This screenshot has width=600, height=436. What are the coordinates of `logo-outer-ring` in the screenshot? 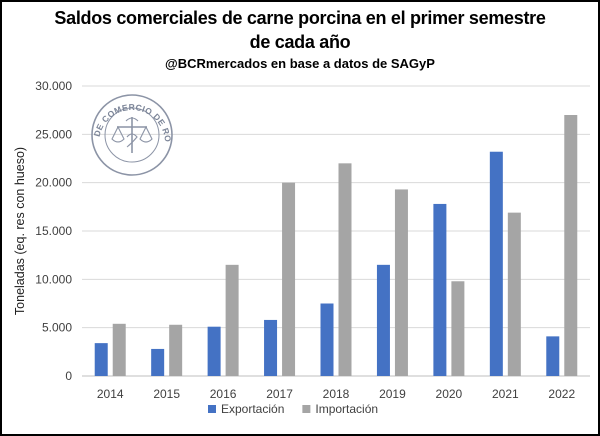 It's located at (132, 135).